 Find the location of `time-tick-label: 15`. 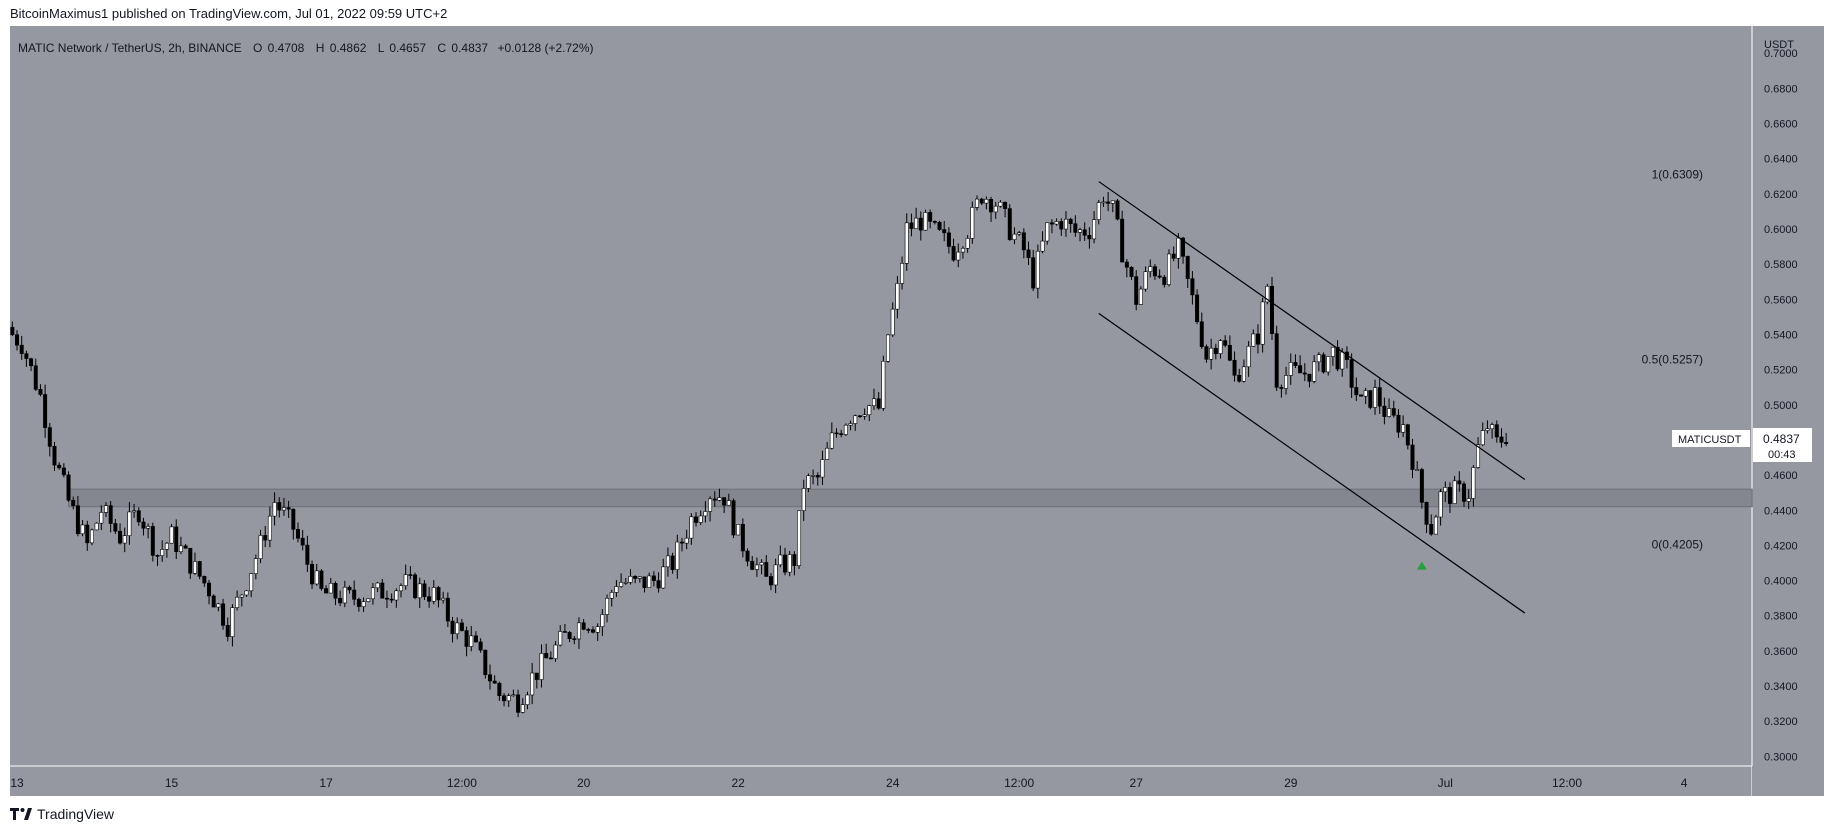

time-tick-label: 15 is located at coordinates (172, 783).